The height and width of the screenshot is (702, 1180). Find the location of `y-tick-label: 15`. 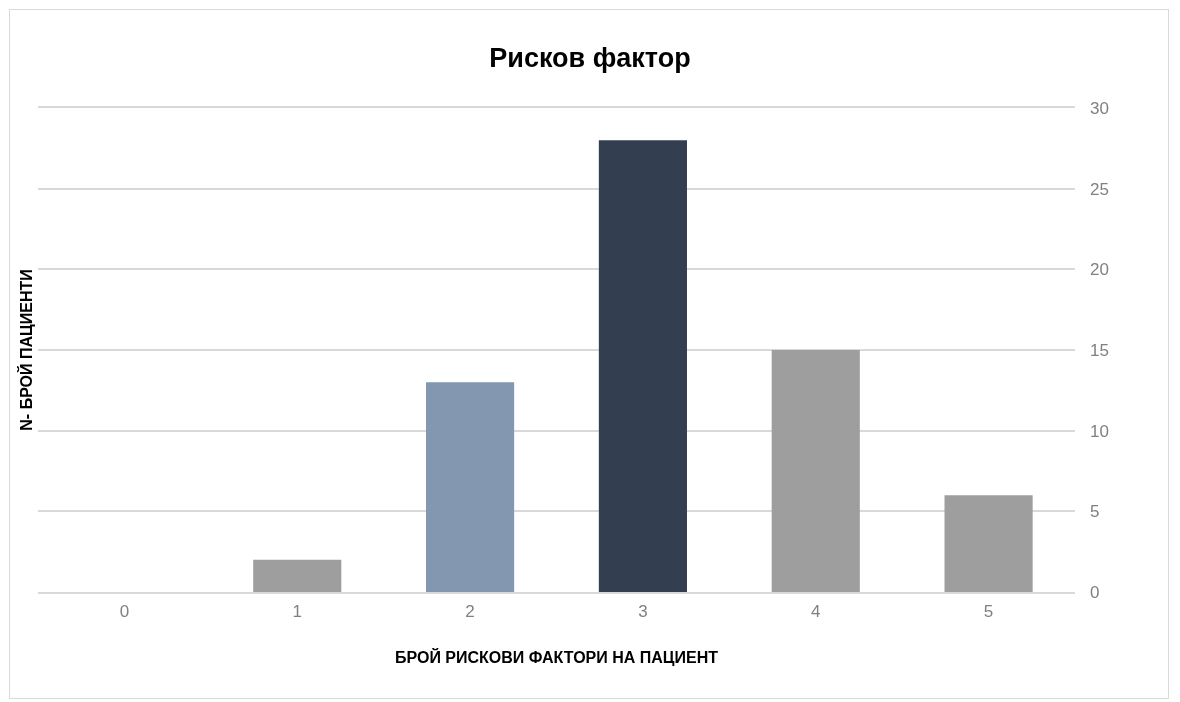

y-tick-label: 15 is located at coordinates (1099, 350).